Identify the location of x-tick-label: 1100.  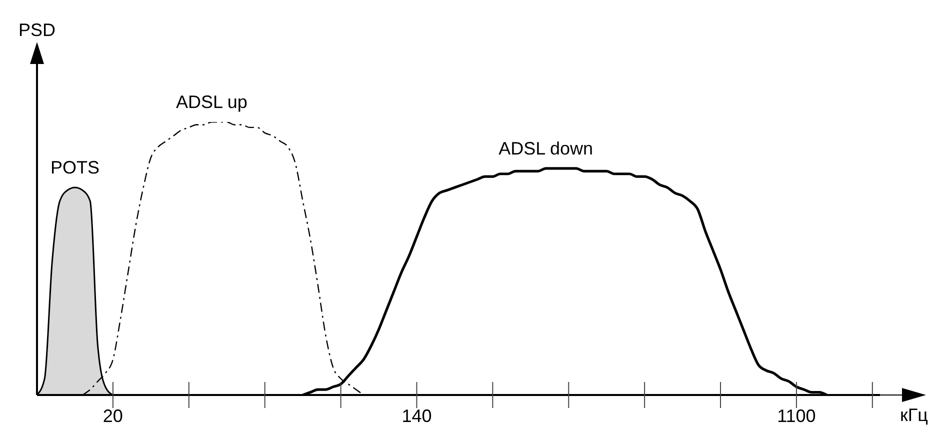
(796, 416).